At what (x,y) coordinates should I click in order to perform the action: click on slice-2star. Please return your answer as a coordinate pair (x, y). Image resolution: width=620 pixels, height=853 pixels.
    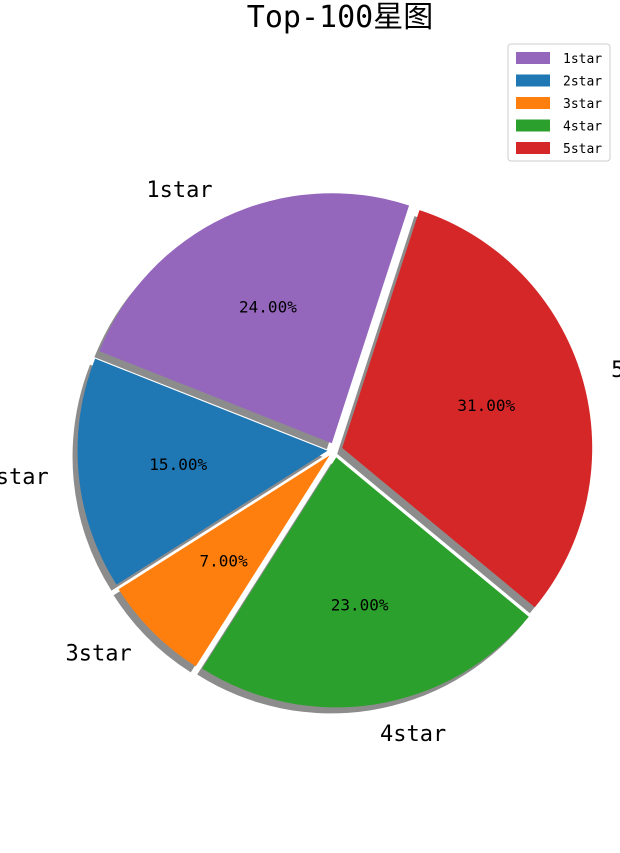
    Looking at the image, I should click on (202, 471).